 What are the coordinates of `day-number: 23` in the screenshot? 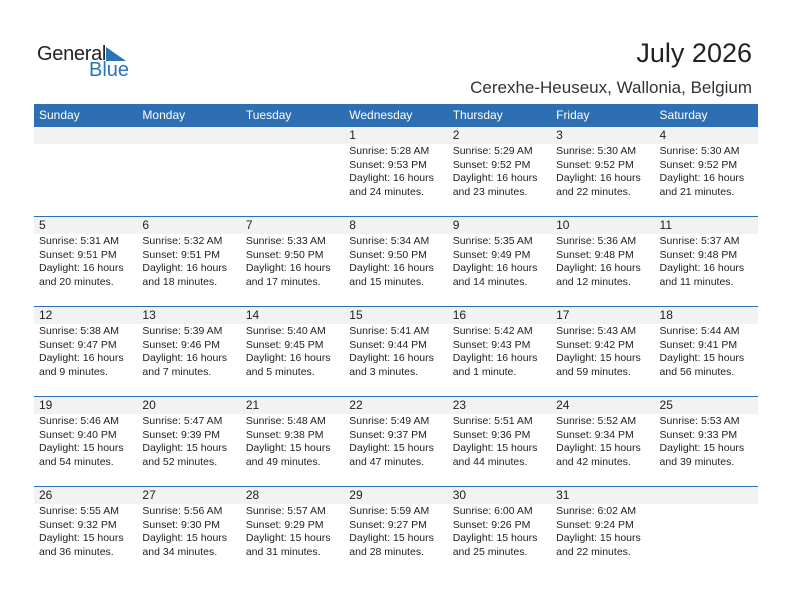 It's located at (459, 405).